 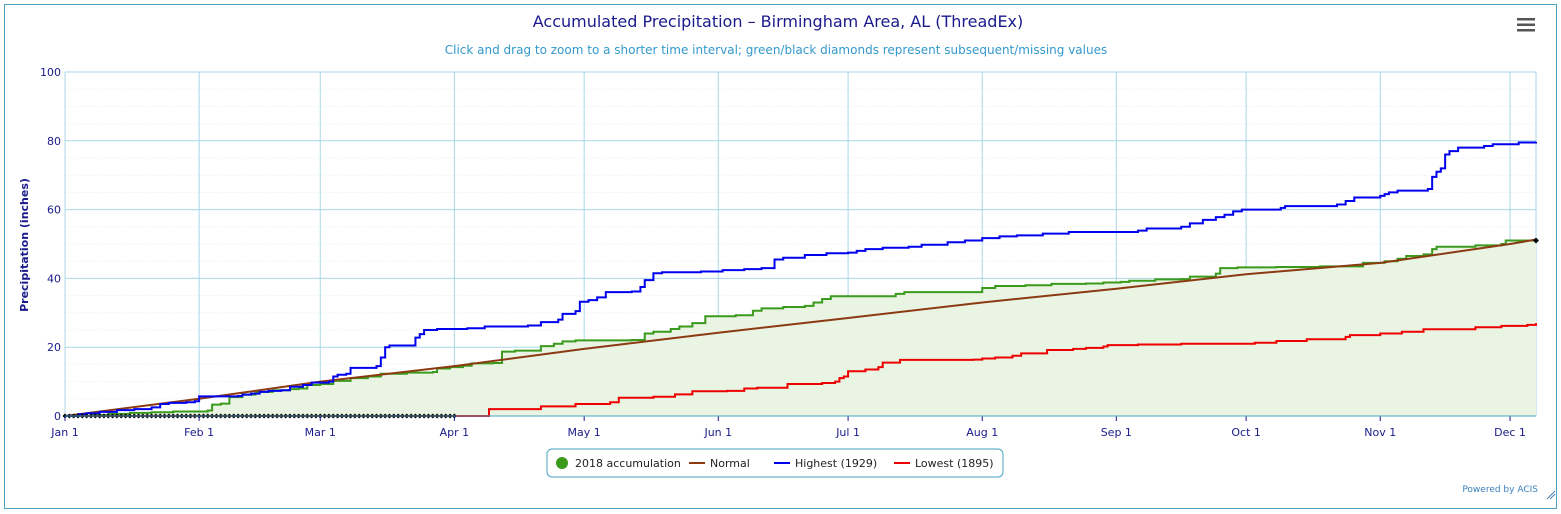 What do you see at coordinates (1526, 25) in the screenshot?
I see `hamburger-menu-icon` at bounding box center [1526, 25].